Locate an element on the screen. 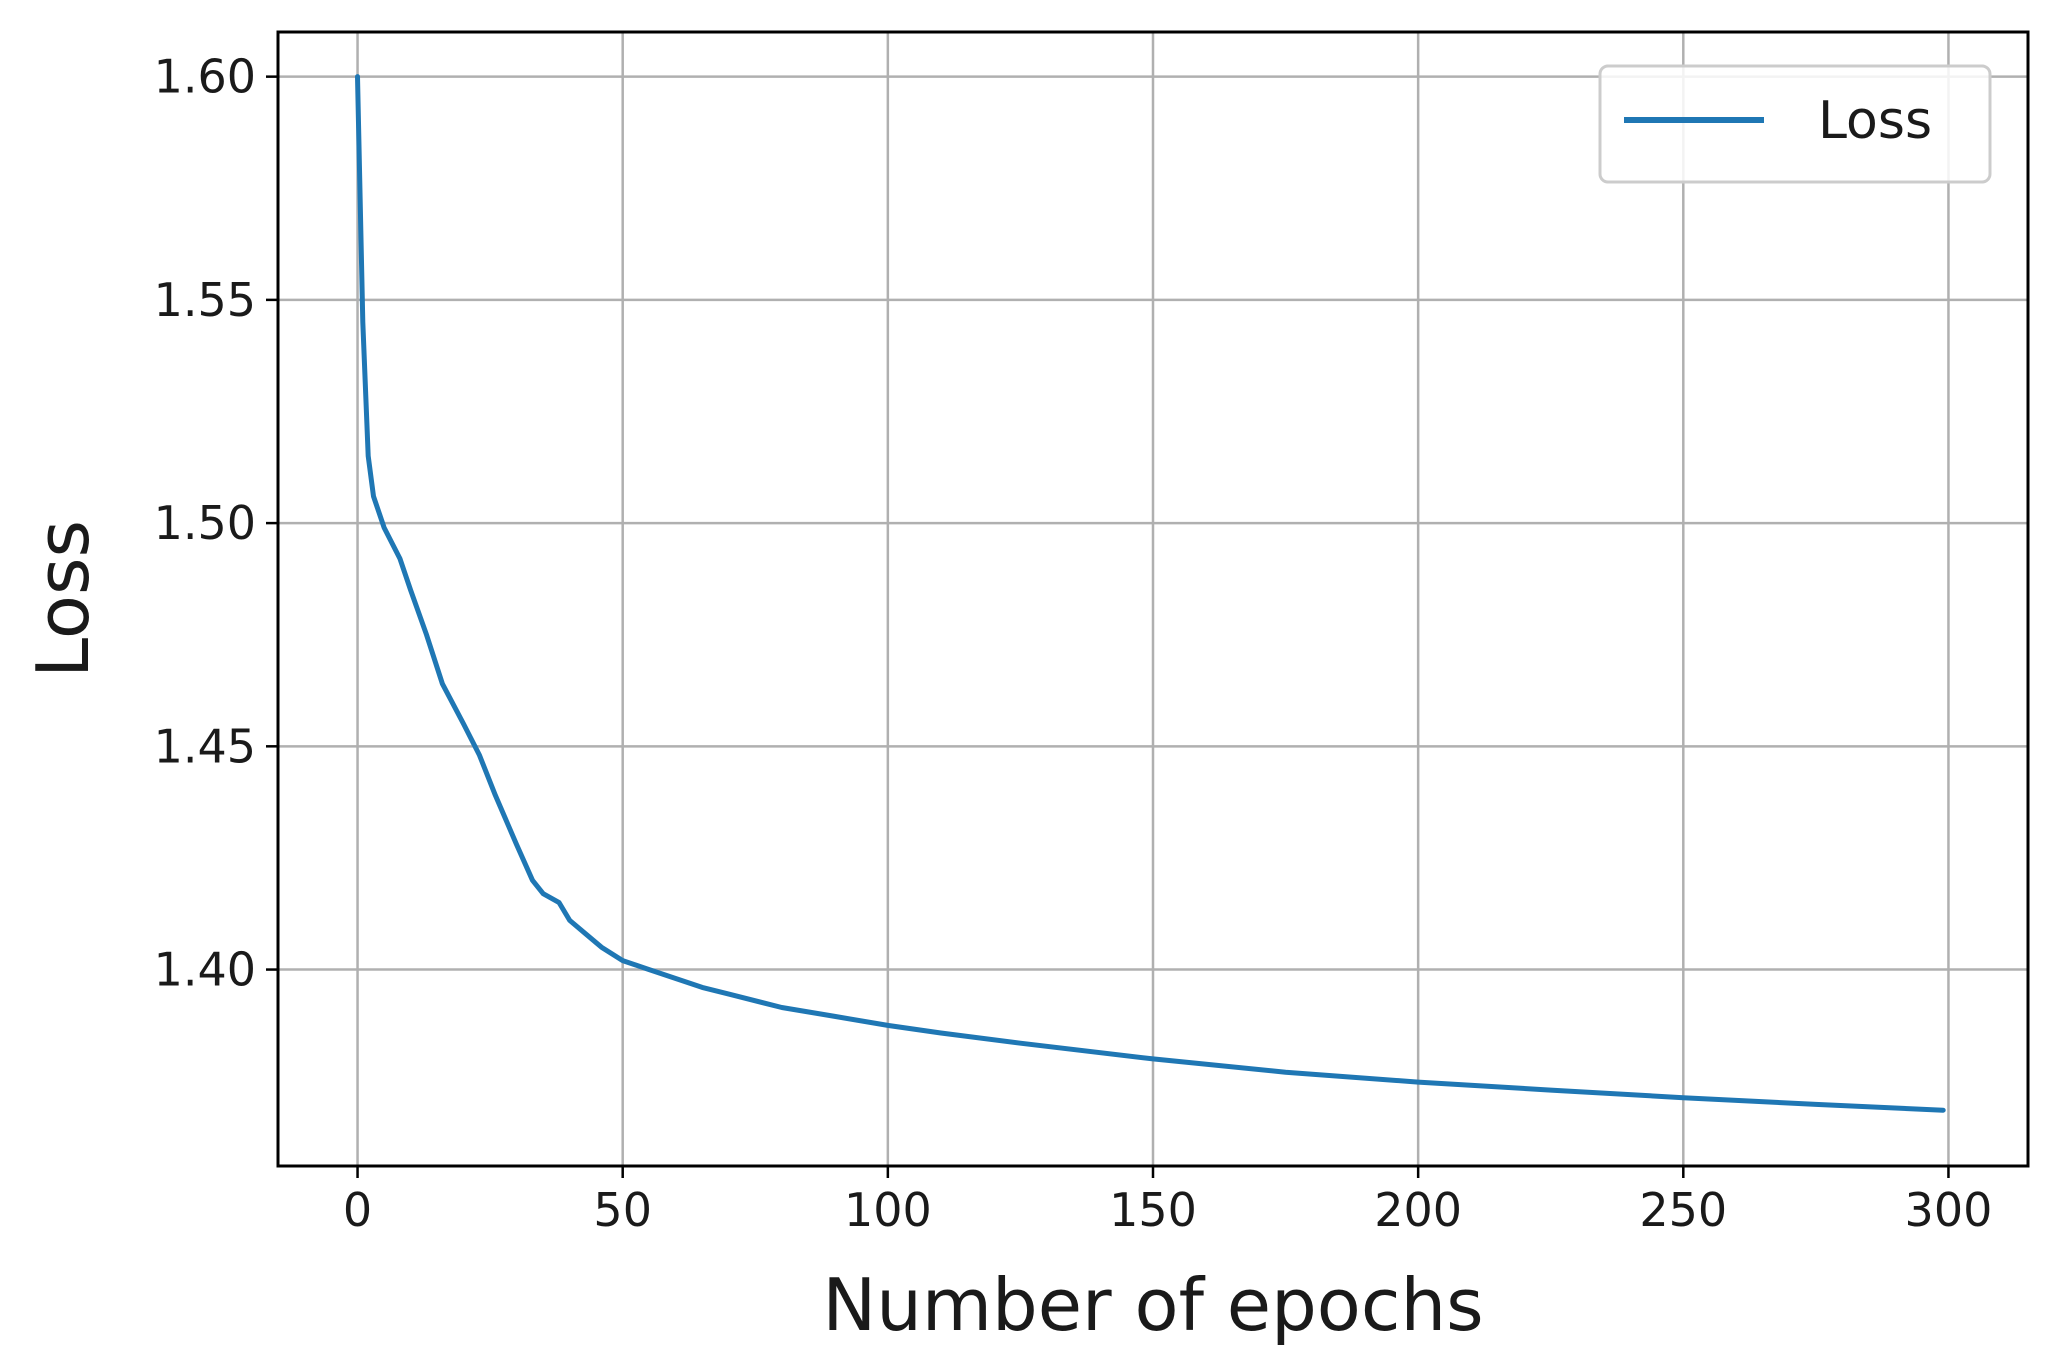 This screenshot has height=1364, width=2057. legend-label-loss: Loss is located at coordinates (1875, 121).